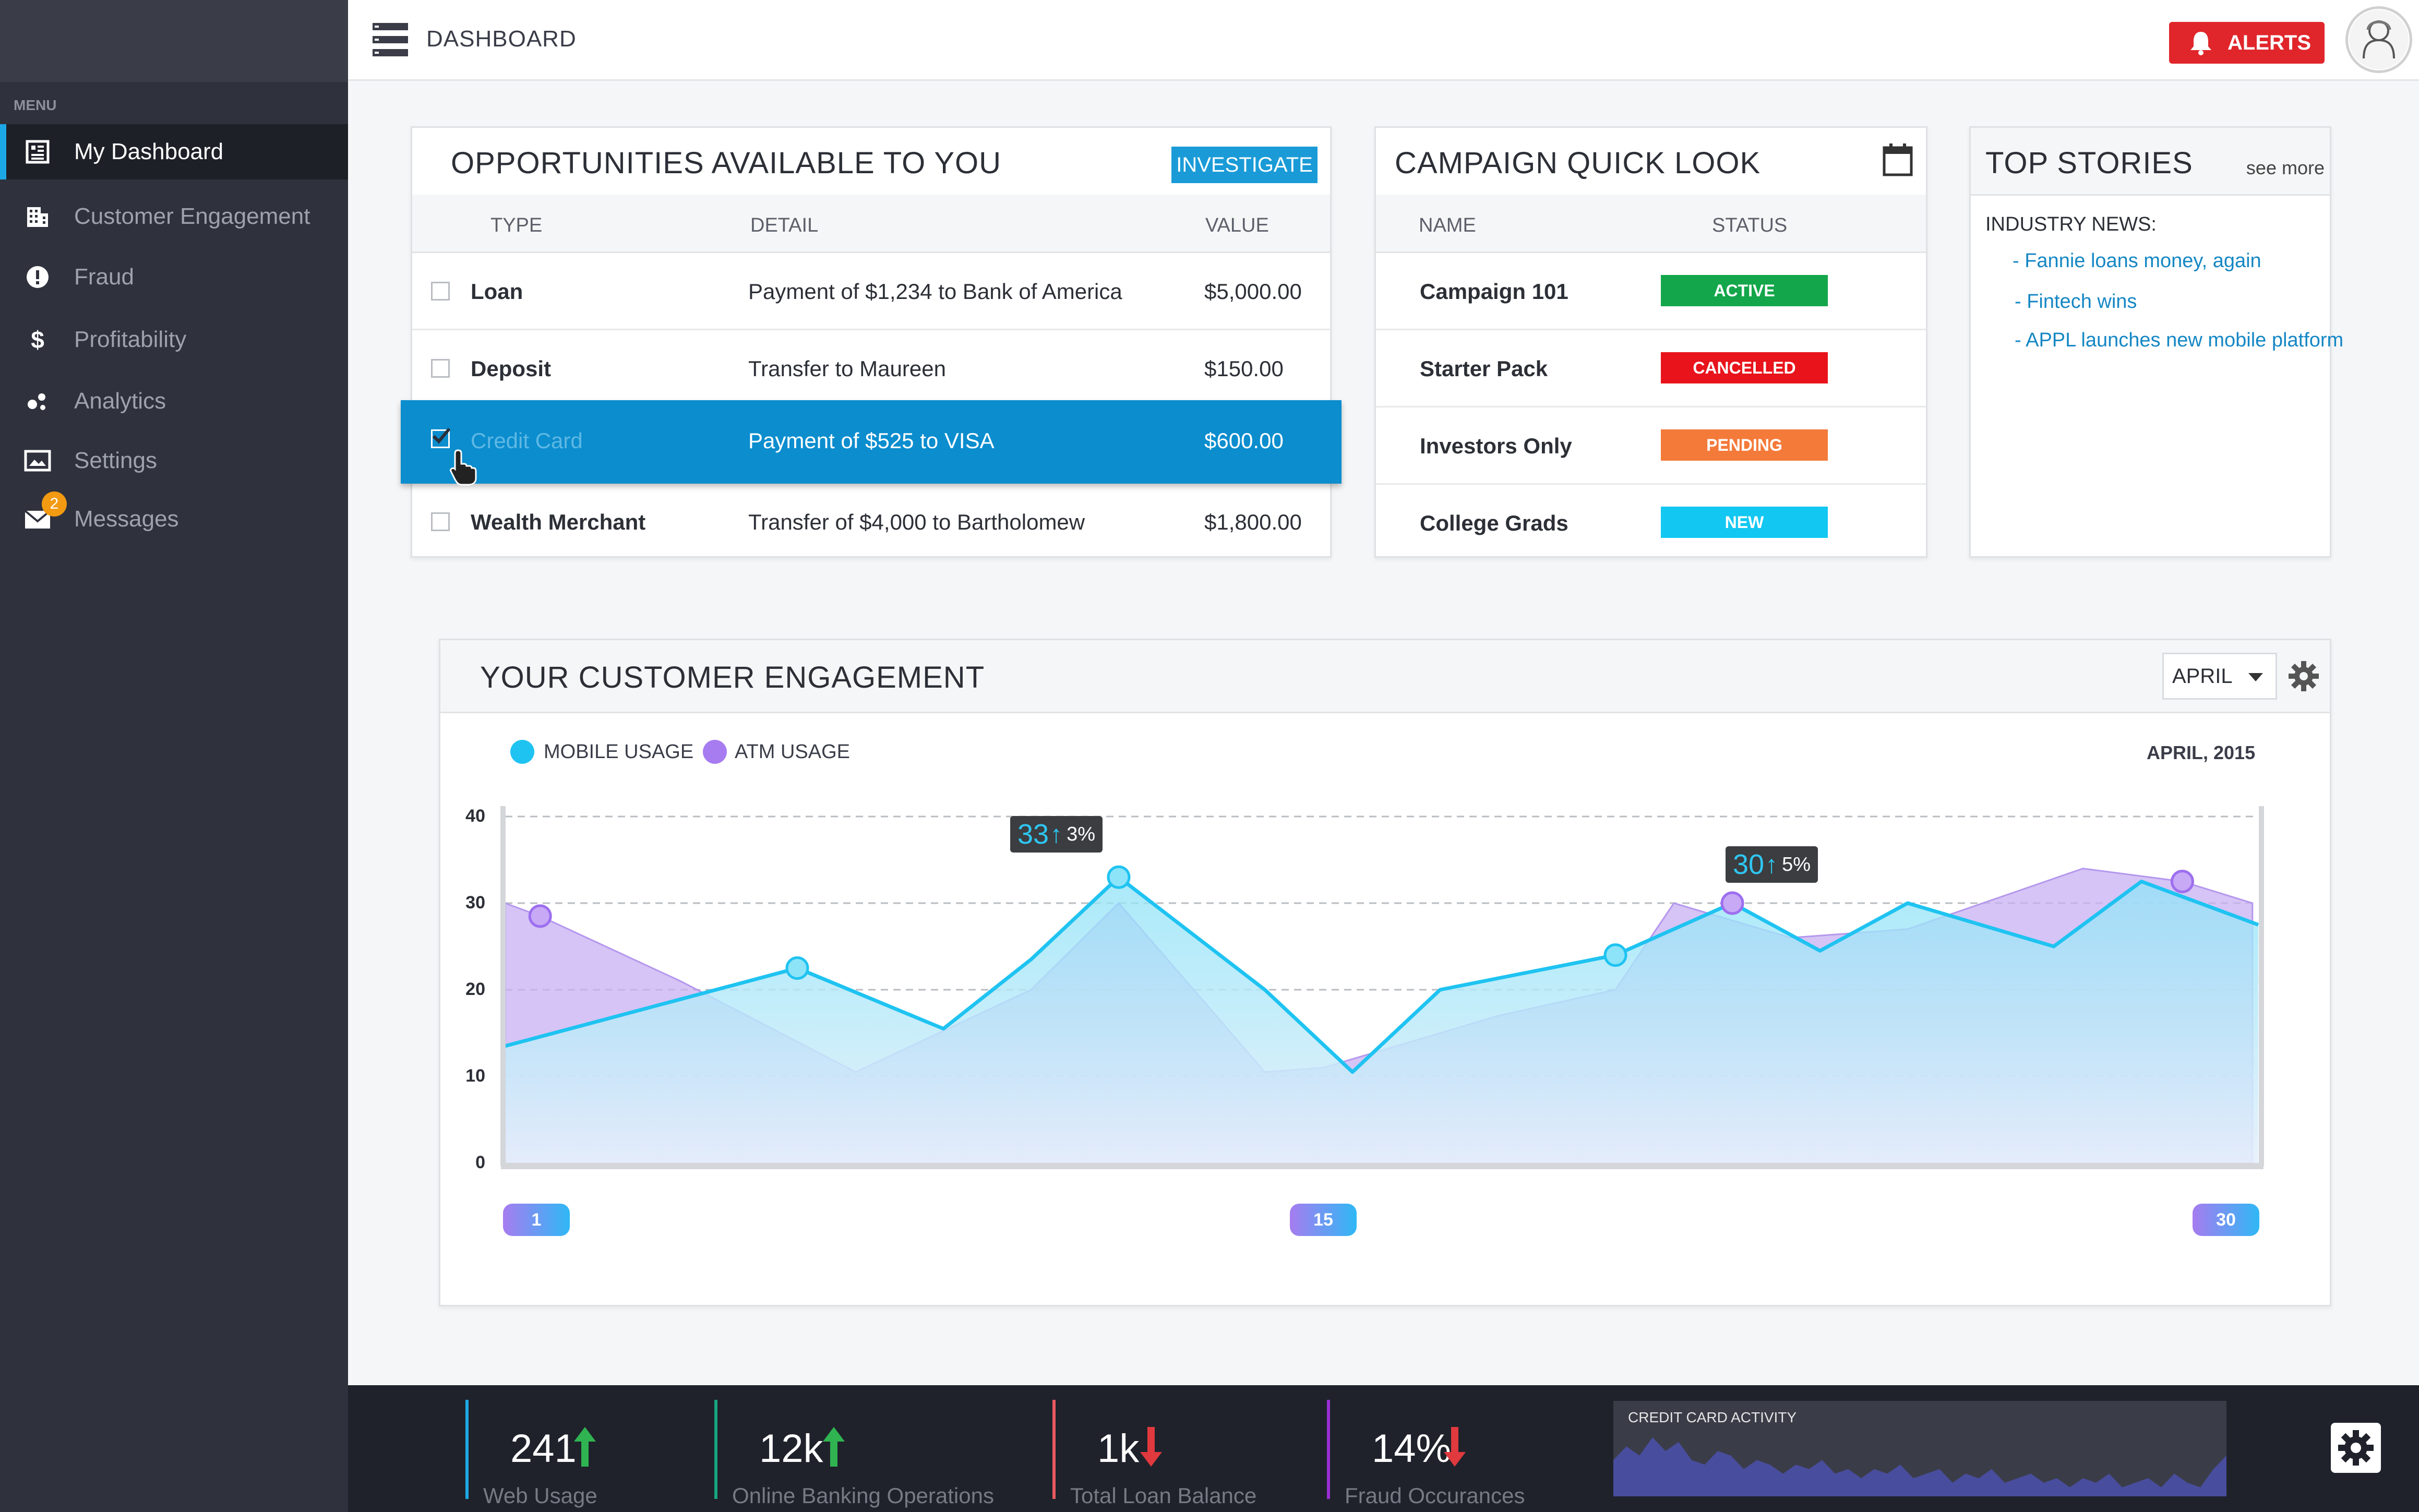  I want to click on credit-card-activity-area, so click(1919, 1467).